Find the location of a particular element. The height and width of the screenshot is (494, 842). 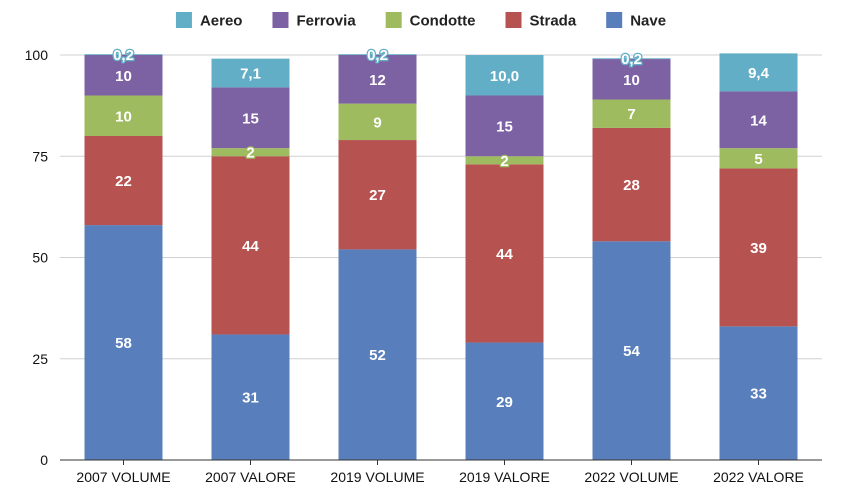

data-label: 7,1 is located at coordinates (250, 74).